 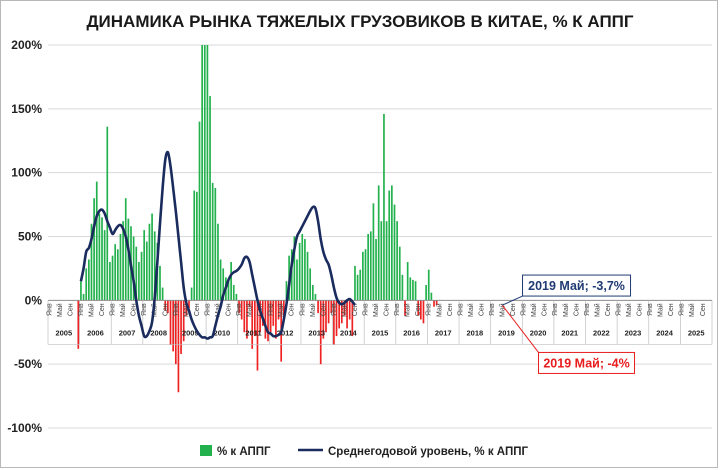 I want to click on y-tick-label: 50%, so click(x=30, y=237).